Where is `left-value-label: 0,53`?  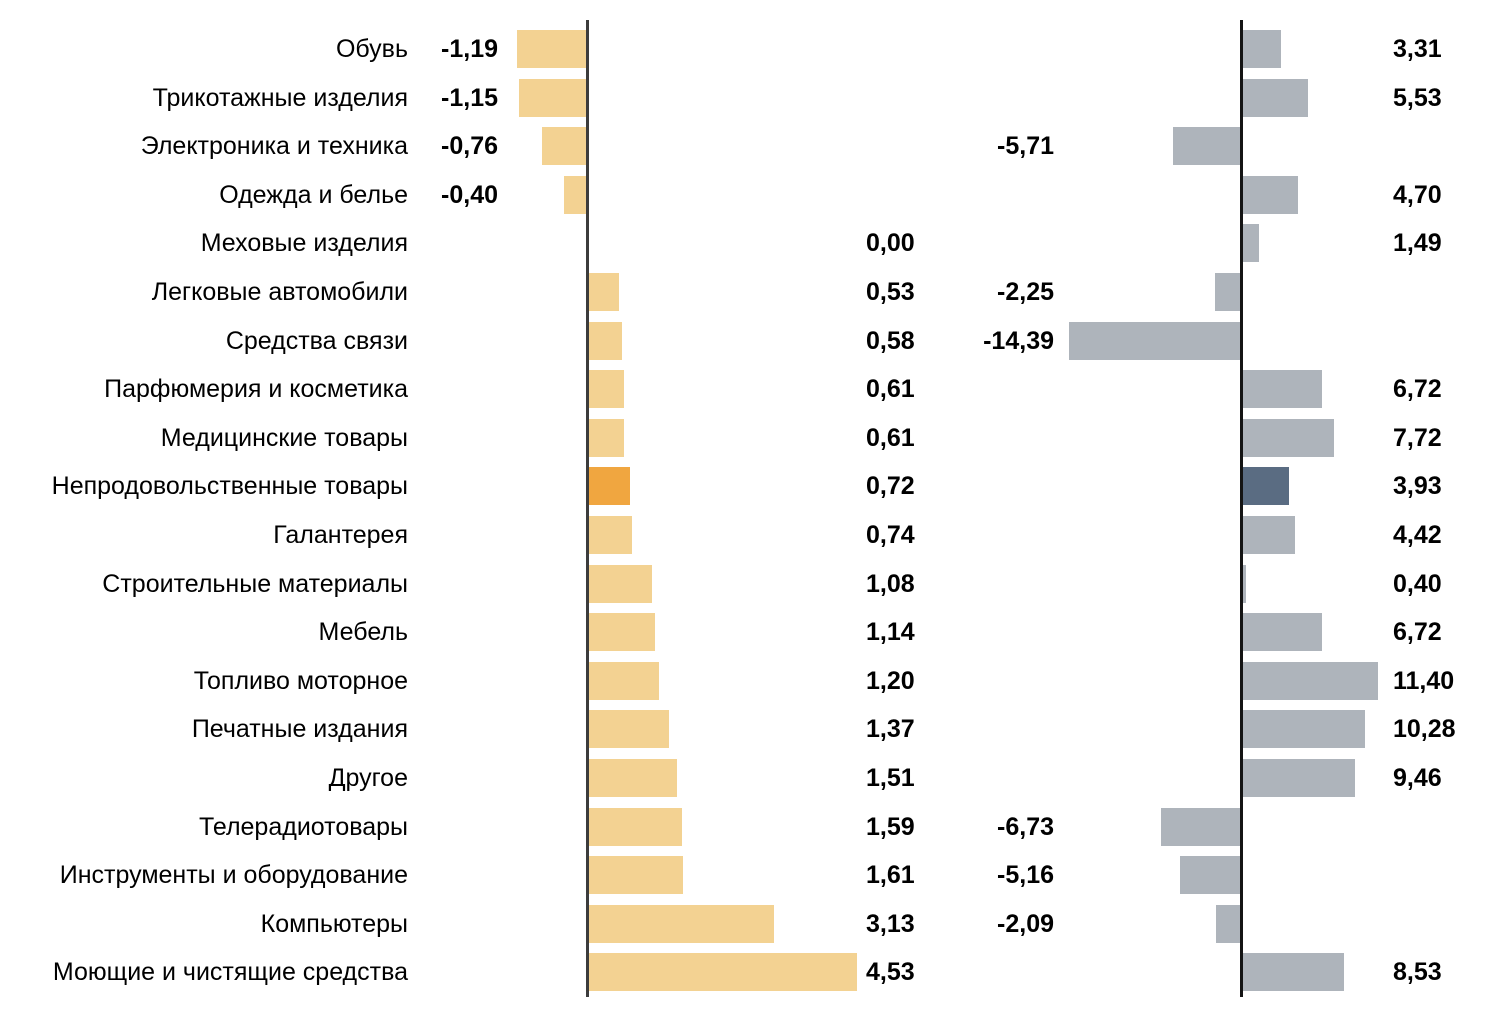 left-value-label: 0,53 is located at coordinates (890, 292).